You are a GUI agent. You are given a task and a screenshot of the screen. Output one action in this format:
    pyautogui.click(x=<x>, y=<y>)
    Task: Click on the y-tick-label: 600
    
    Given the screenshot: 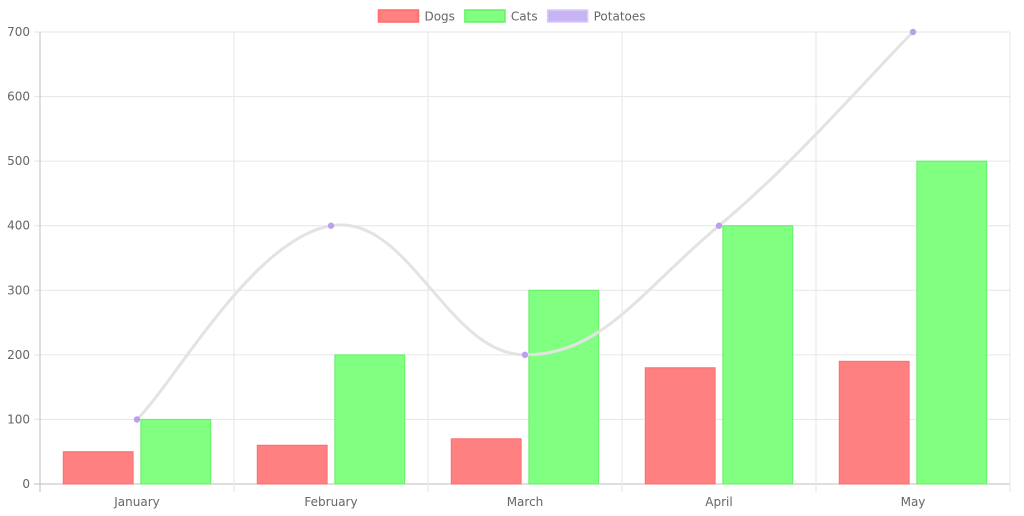 What is the action you would take?
    pyautogui.click(x=18, y=97)
    